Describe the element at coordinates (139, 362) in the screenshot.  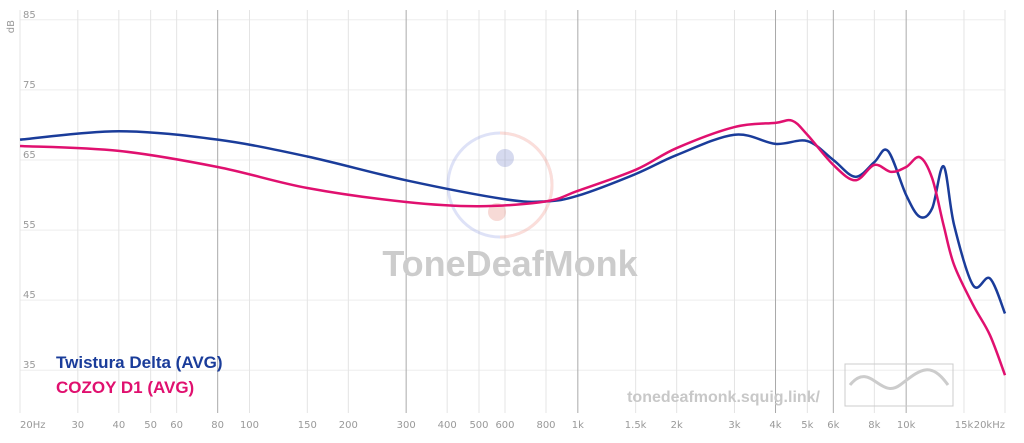
I see `legend-entry: Twistura Delta (AVG)` at that location.